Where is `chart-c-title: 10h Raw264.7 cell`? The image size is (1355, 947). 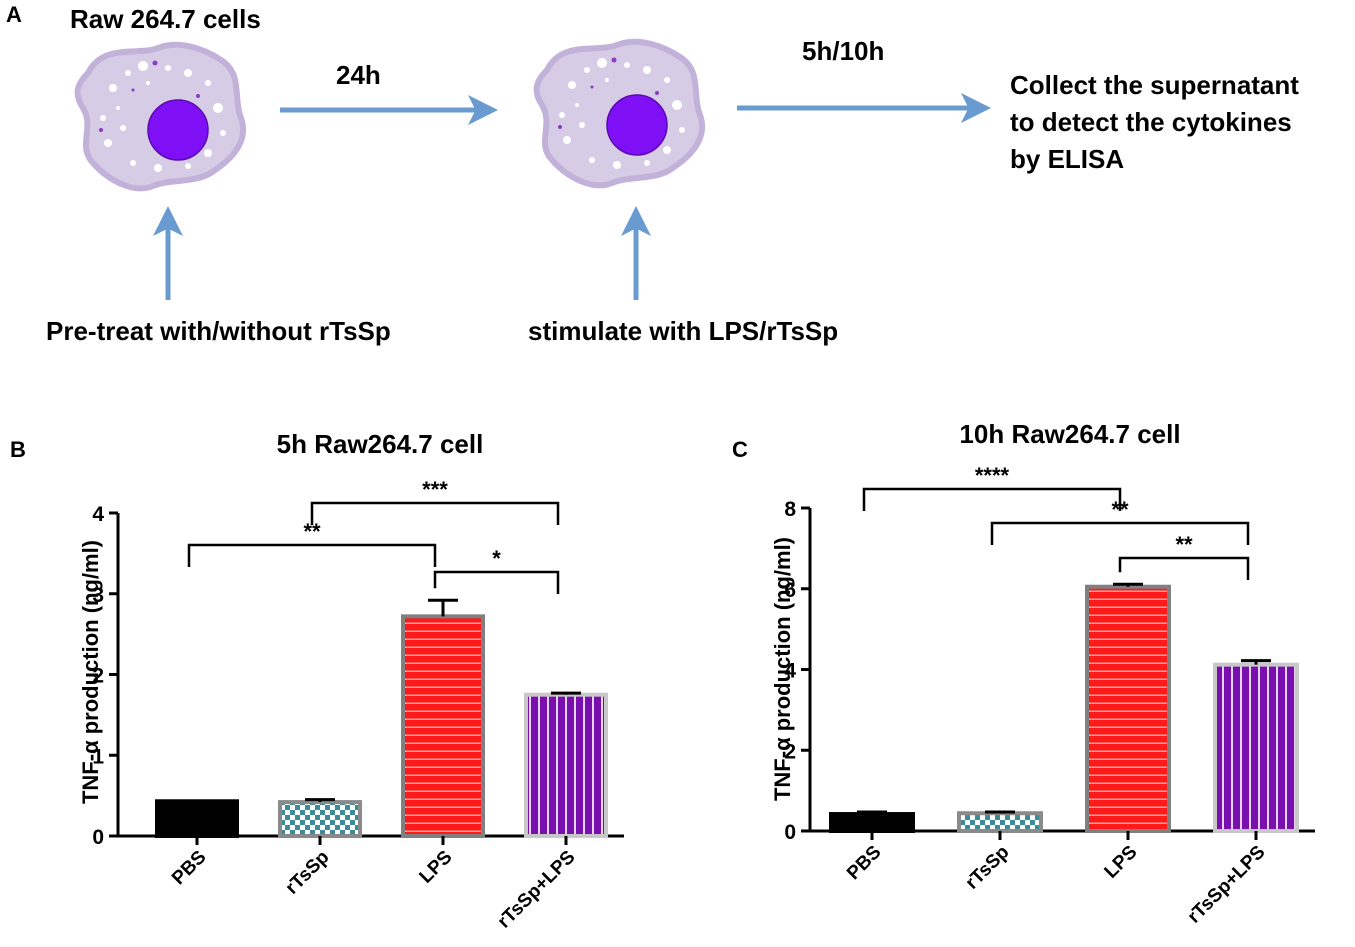 chart-c-title: 10h Raw264.7 cell is located at coordinates (1069, 434).